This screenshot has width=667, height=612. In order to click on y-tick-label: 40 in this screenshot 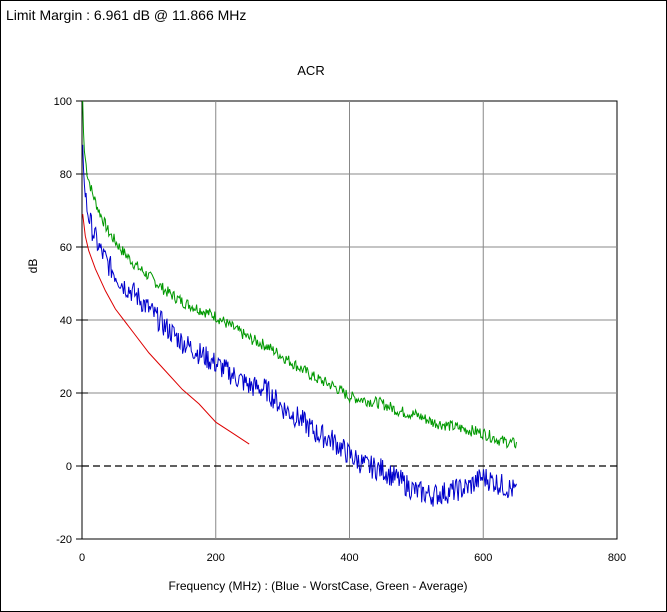, I will do `click(66, 321)`.